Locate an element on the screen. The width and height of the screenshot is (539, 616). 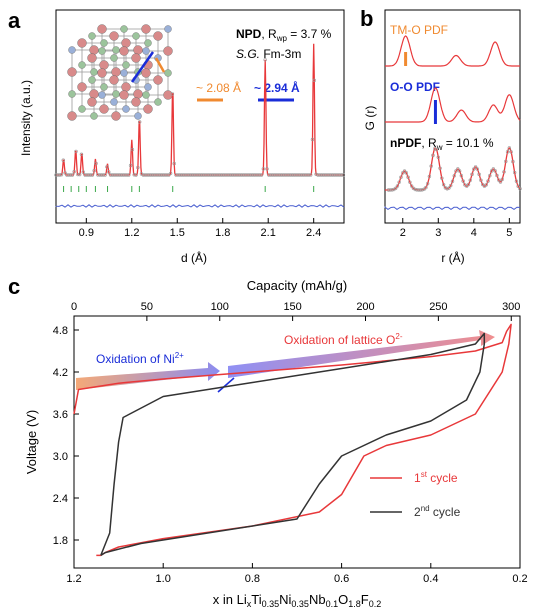
panel-b-x-tick-label: 5 is located at coordinates (509, 233).